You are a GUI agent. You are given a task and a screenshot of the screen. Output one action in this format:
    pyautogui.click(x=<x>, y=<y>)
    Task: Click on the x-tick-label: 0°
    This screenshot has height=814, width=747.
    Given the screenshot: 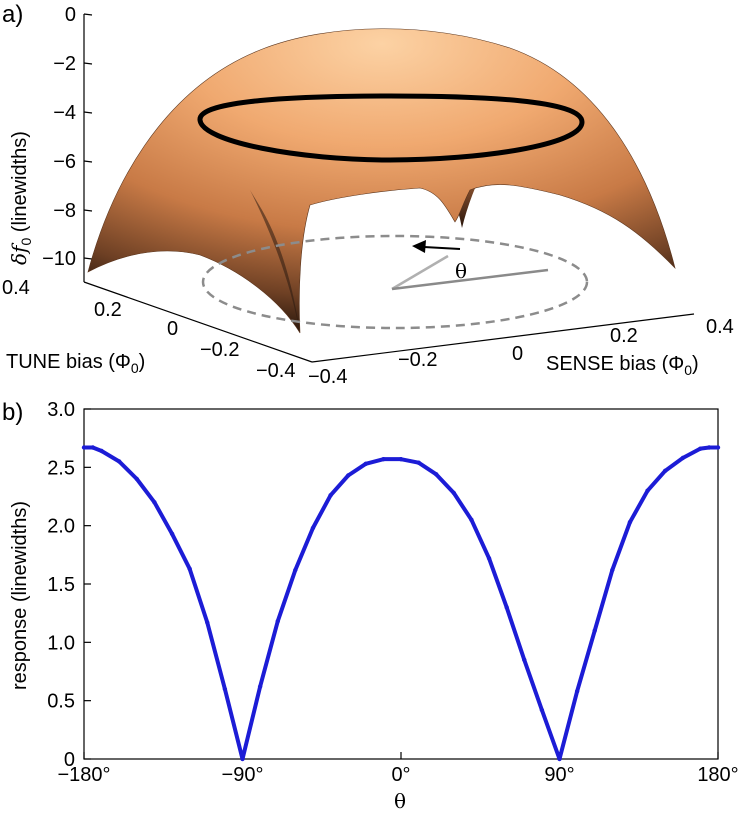 What is the action you would take?
    pyautogui.click(x=400, y=775)
    